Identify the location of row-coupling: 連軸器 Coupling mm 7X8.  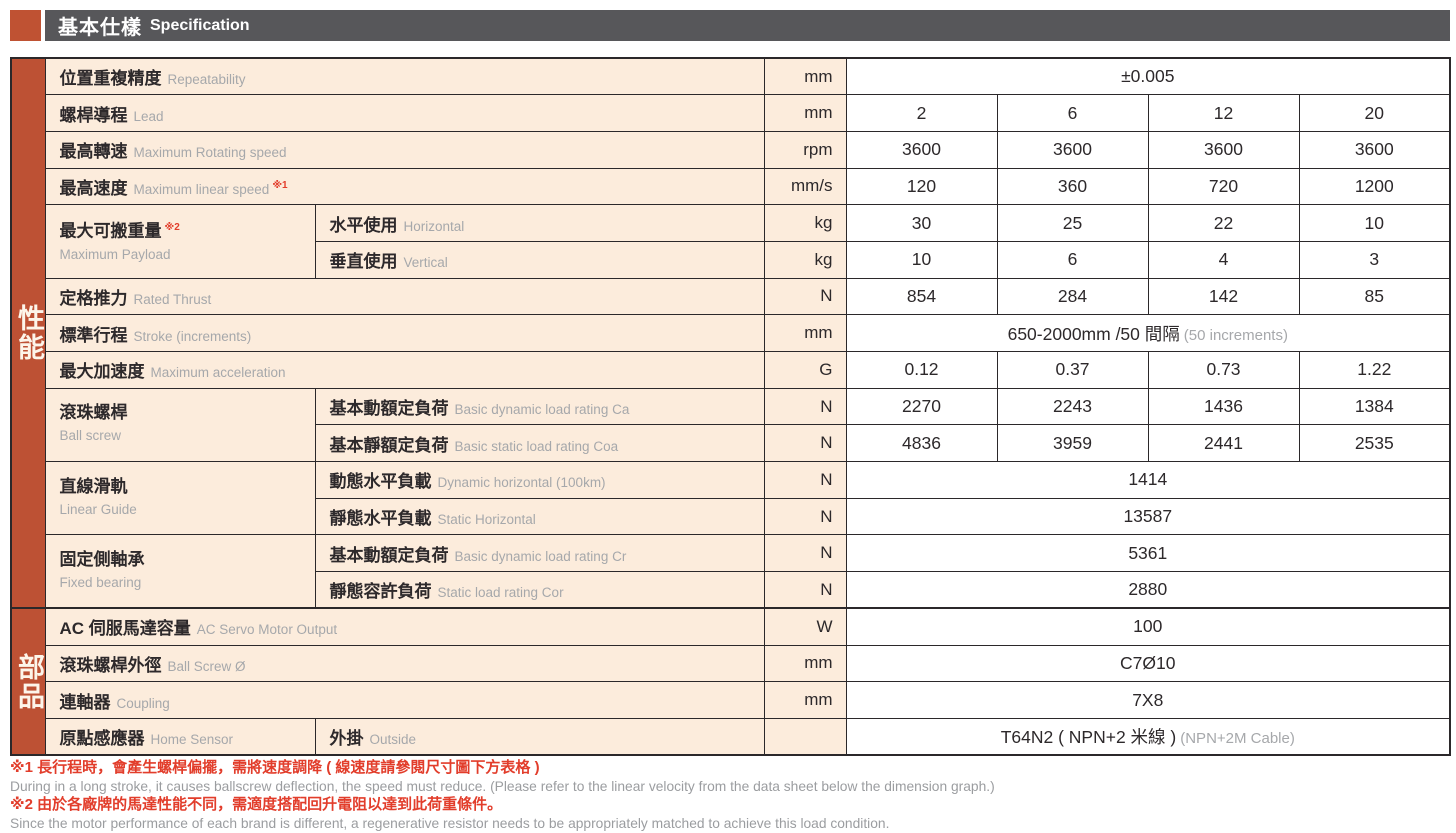
(731, 700).